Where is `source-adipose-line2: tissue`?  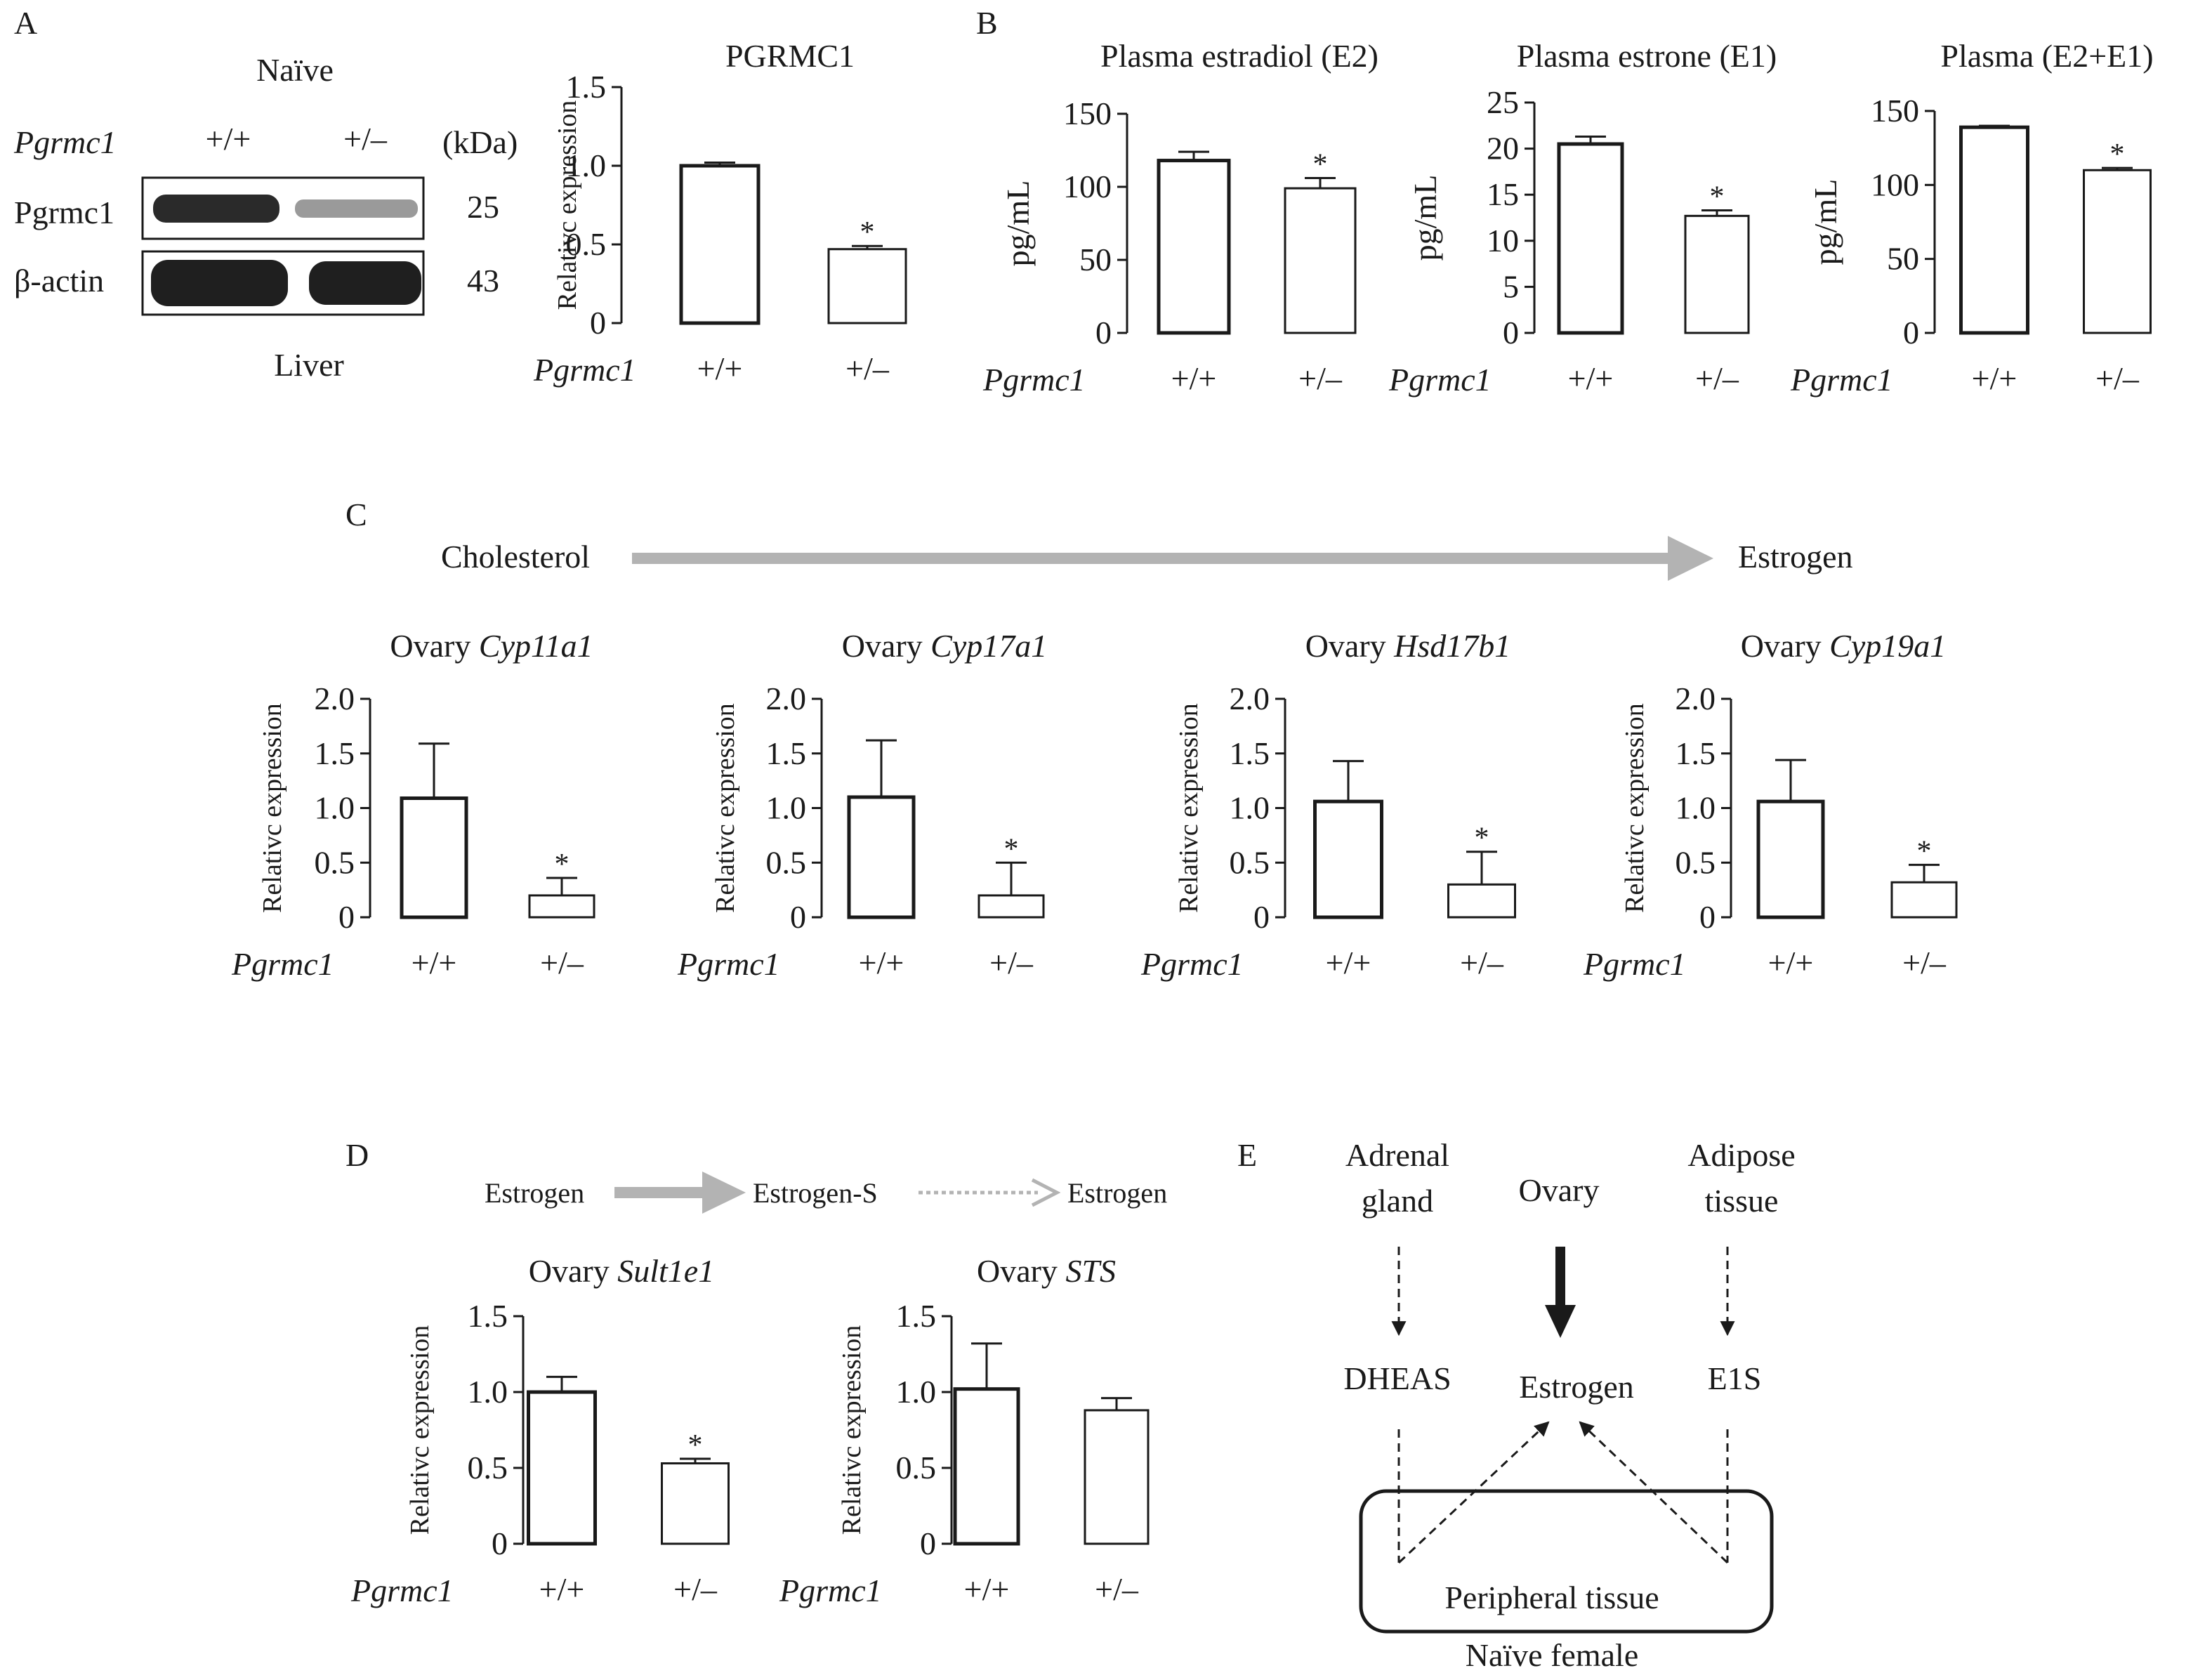 source-adipose-line2: tissue is located at coordinates (1742, 1201).